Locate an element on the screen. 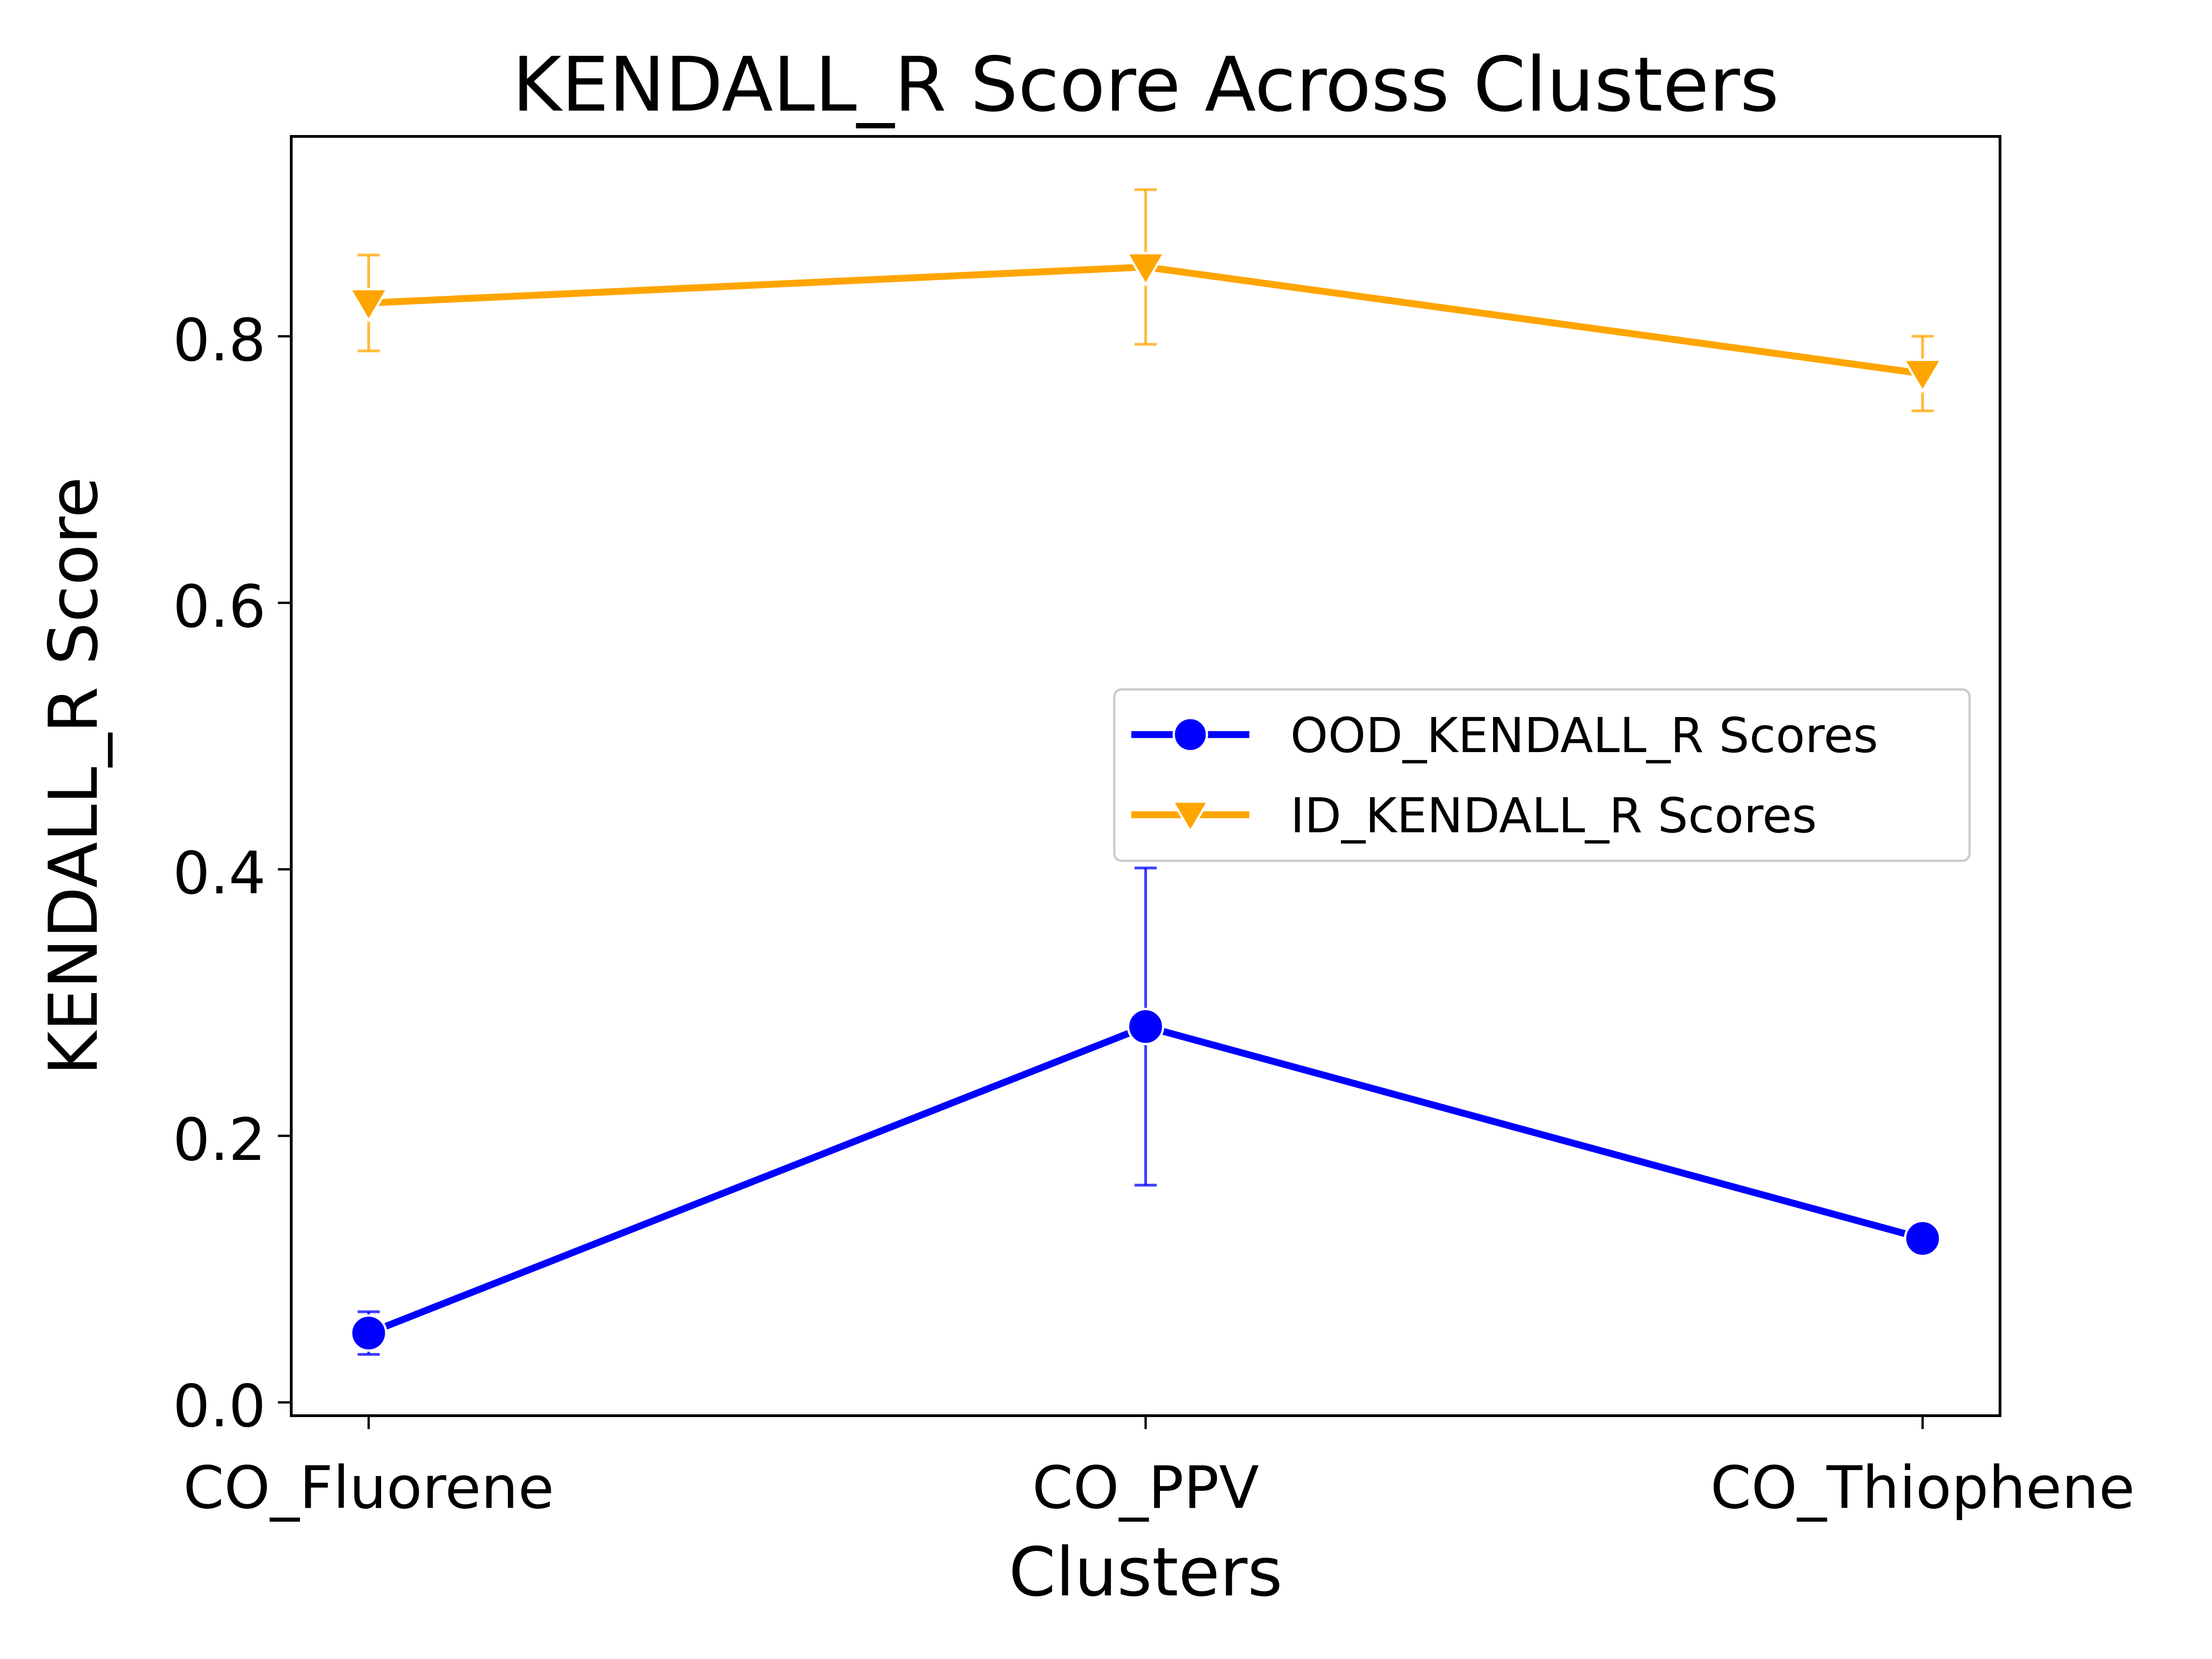 The width and height of the screenshot is (2212, 1659). x-axis-label: Clusters is located at coordinates (1145, 1572).